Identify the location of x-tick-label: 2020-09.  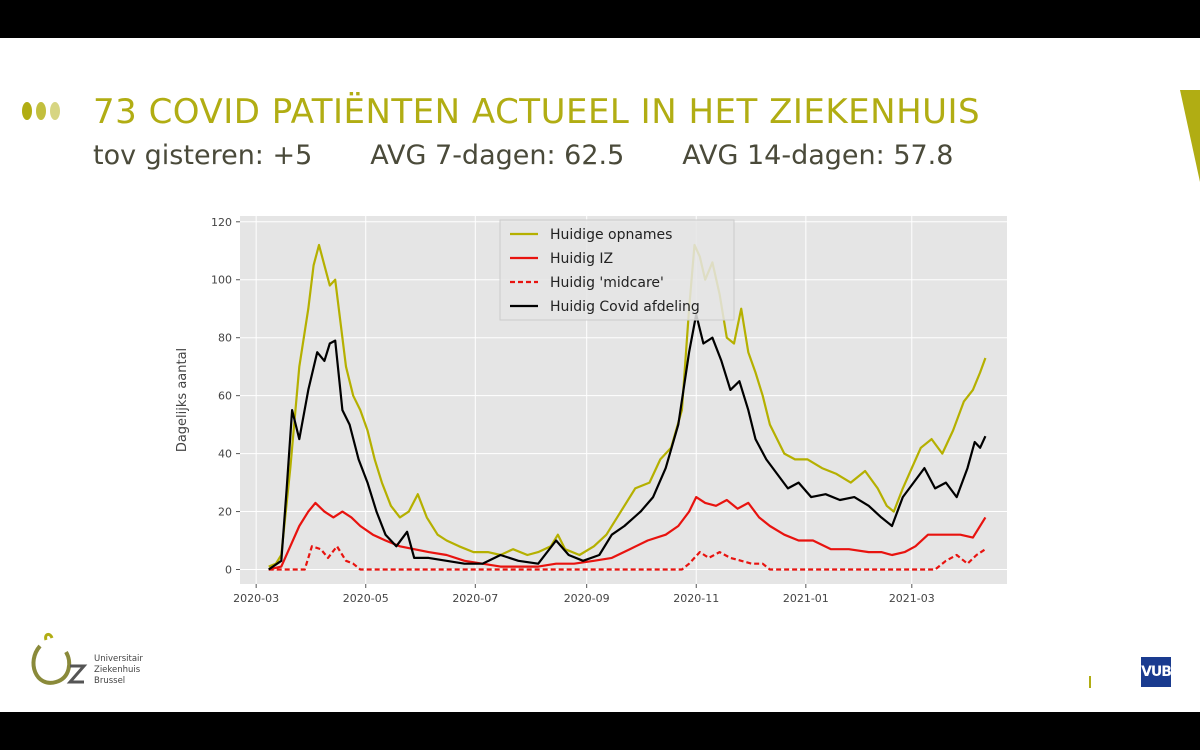
(587, 598).